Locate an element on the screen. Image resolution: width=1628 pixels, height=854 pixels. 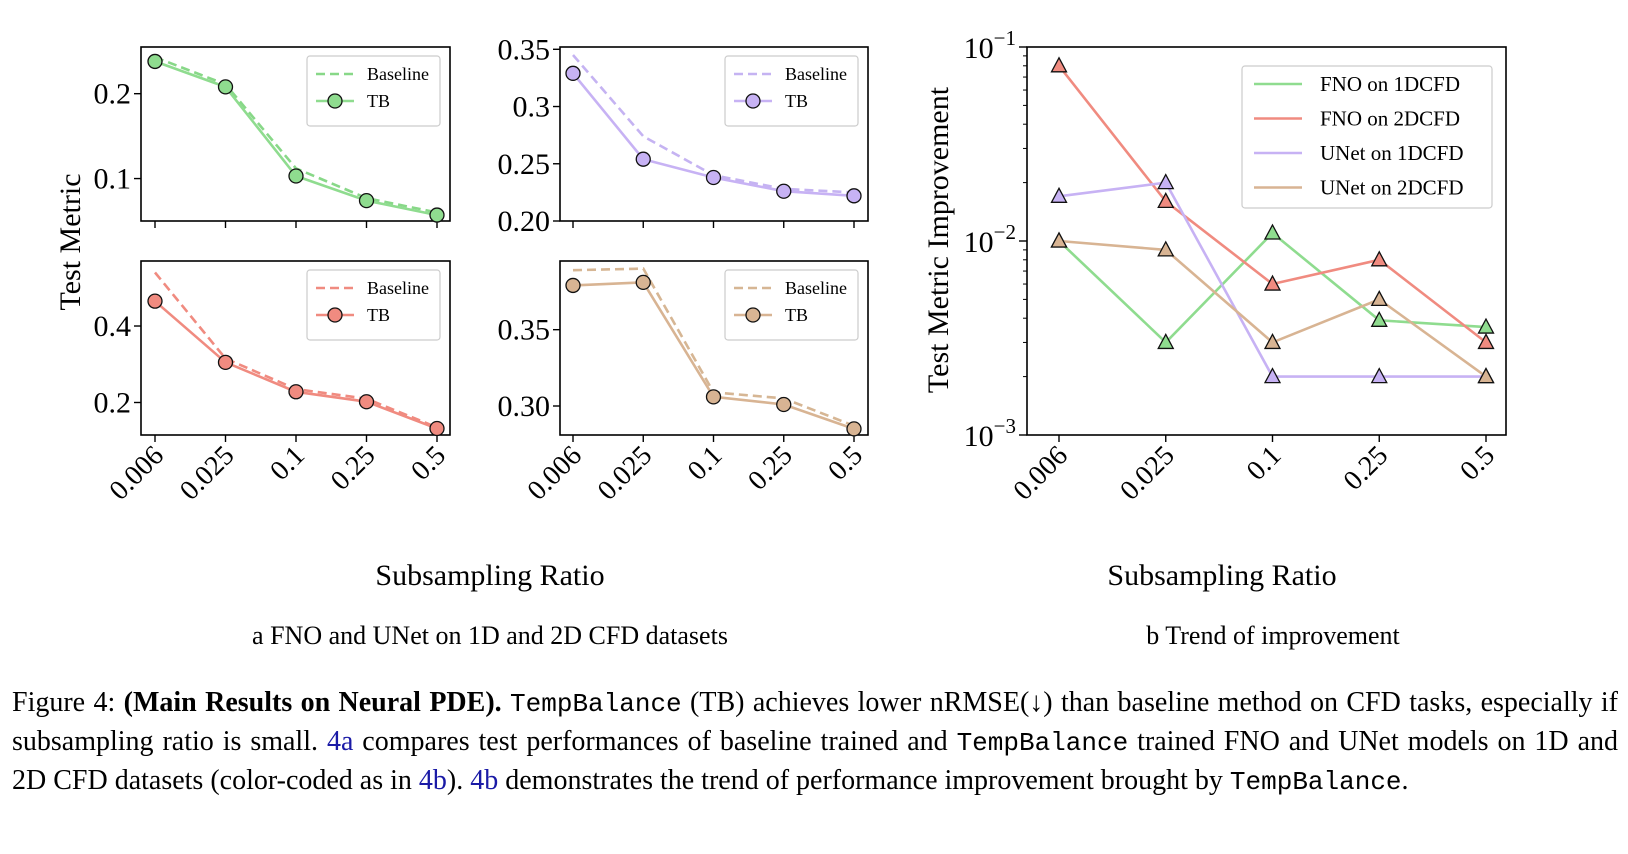
chart-fno-2dcfd: 0.2 0.4 0.006 0.025 0.1 0.25 0.5 Baseline TB is located at coordinates (273, 383).